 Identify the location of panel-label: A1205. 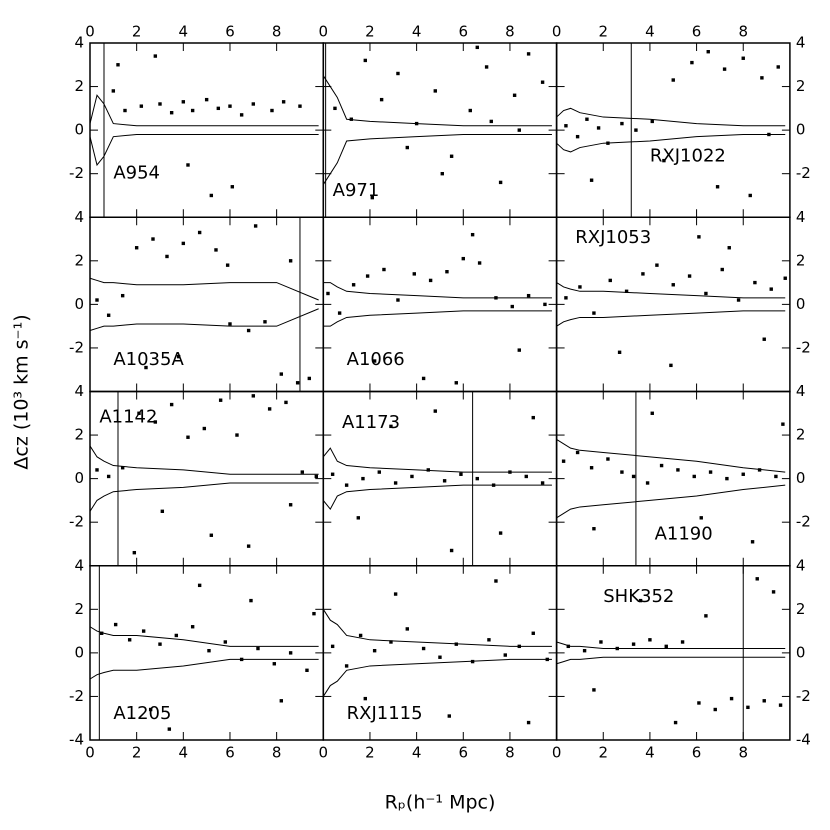
(142, 713).